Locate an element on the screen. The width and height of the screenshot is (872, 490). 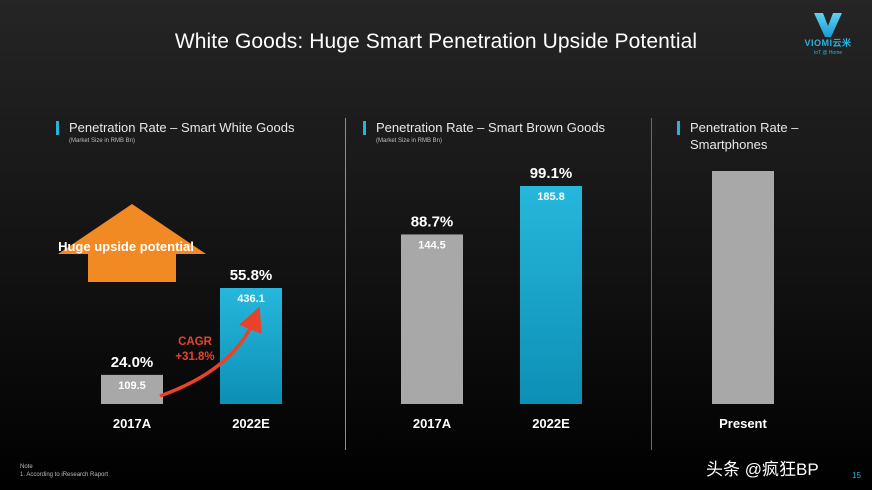
bar-value-label: 185.8 is located at coordinates (551, 197).